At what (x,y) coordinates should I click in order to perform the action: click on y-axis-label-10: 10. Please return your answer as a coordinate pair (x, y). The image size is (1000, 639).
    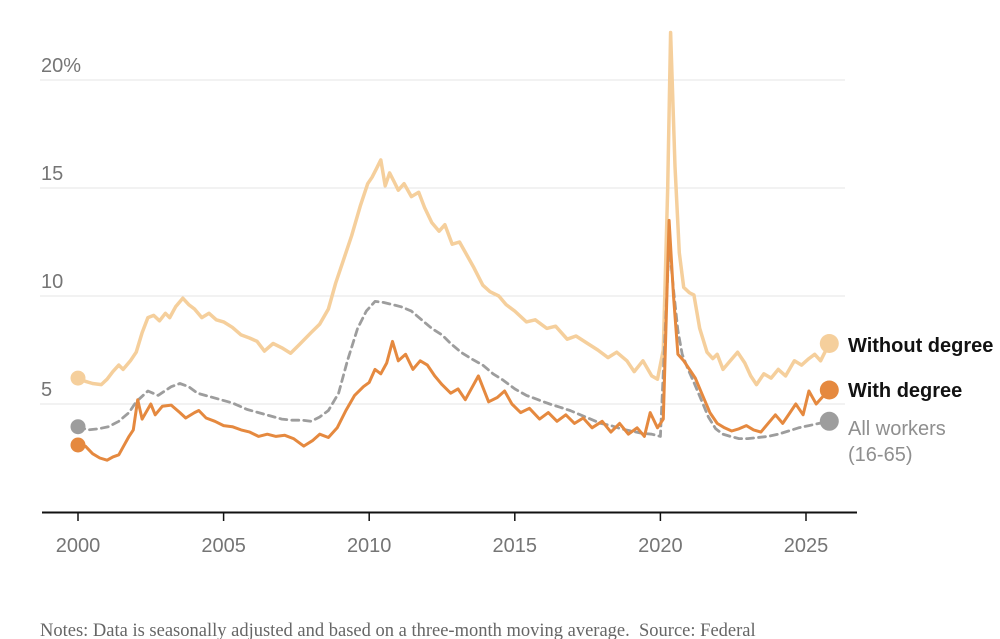
    Looking at the image, I should click on (52, 282).